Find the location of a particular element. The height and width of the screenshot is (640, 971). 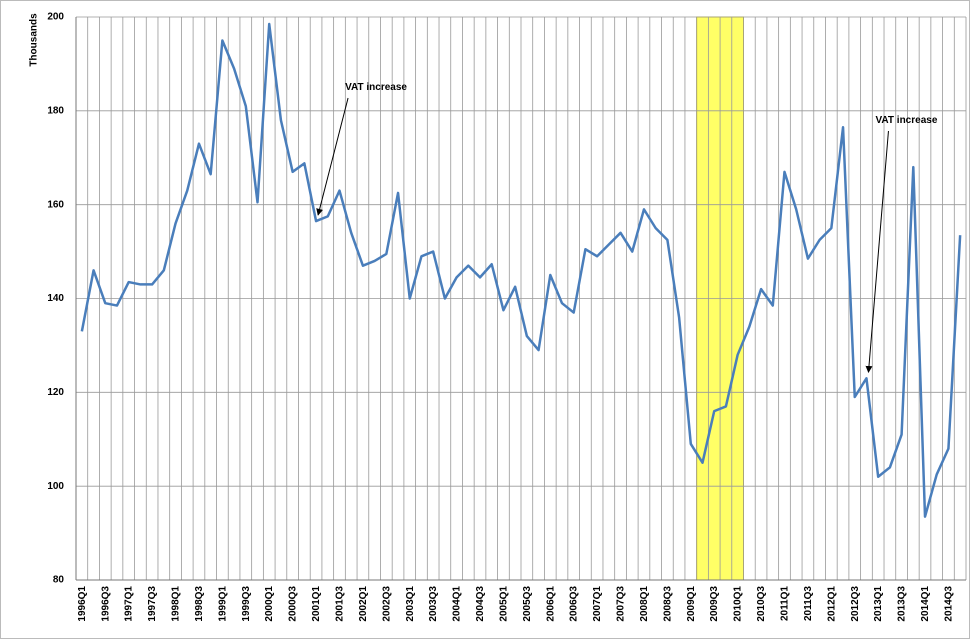

x-tick-label: 2011Q1 is located at coordinates (784, 603).